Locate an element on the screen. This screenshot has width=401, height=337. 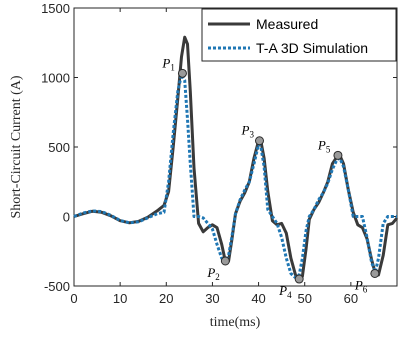
legend-label-measured: Measured is located at coordinates (287, 24).